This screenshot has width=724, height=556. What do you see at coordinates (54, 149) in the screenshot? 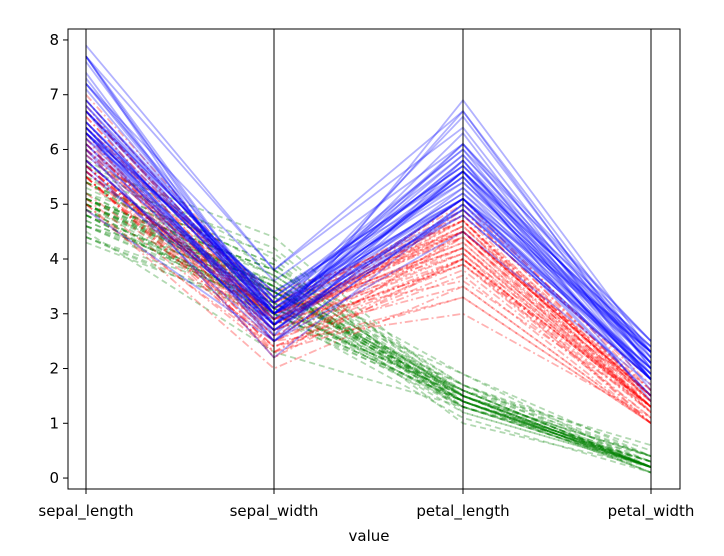
I see `y-tick-label: 6` at bounding box center [54, 149].